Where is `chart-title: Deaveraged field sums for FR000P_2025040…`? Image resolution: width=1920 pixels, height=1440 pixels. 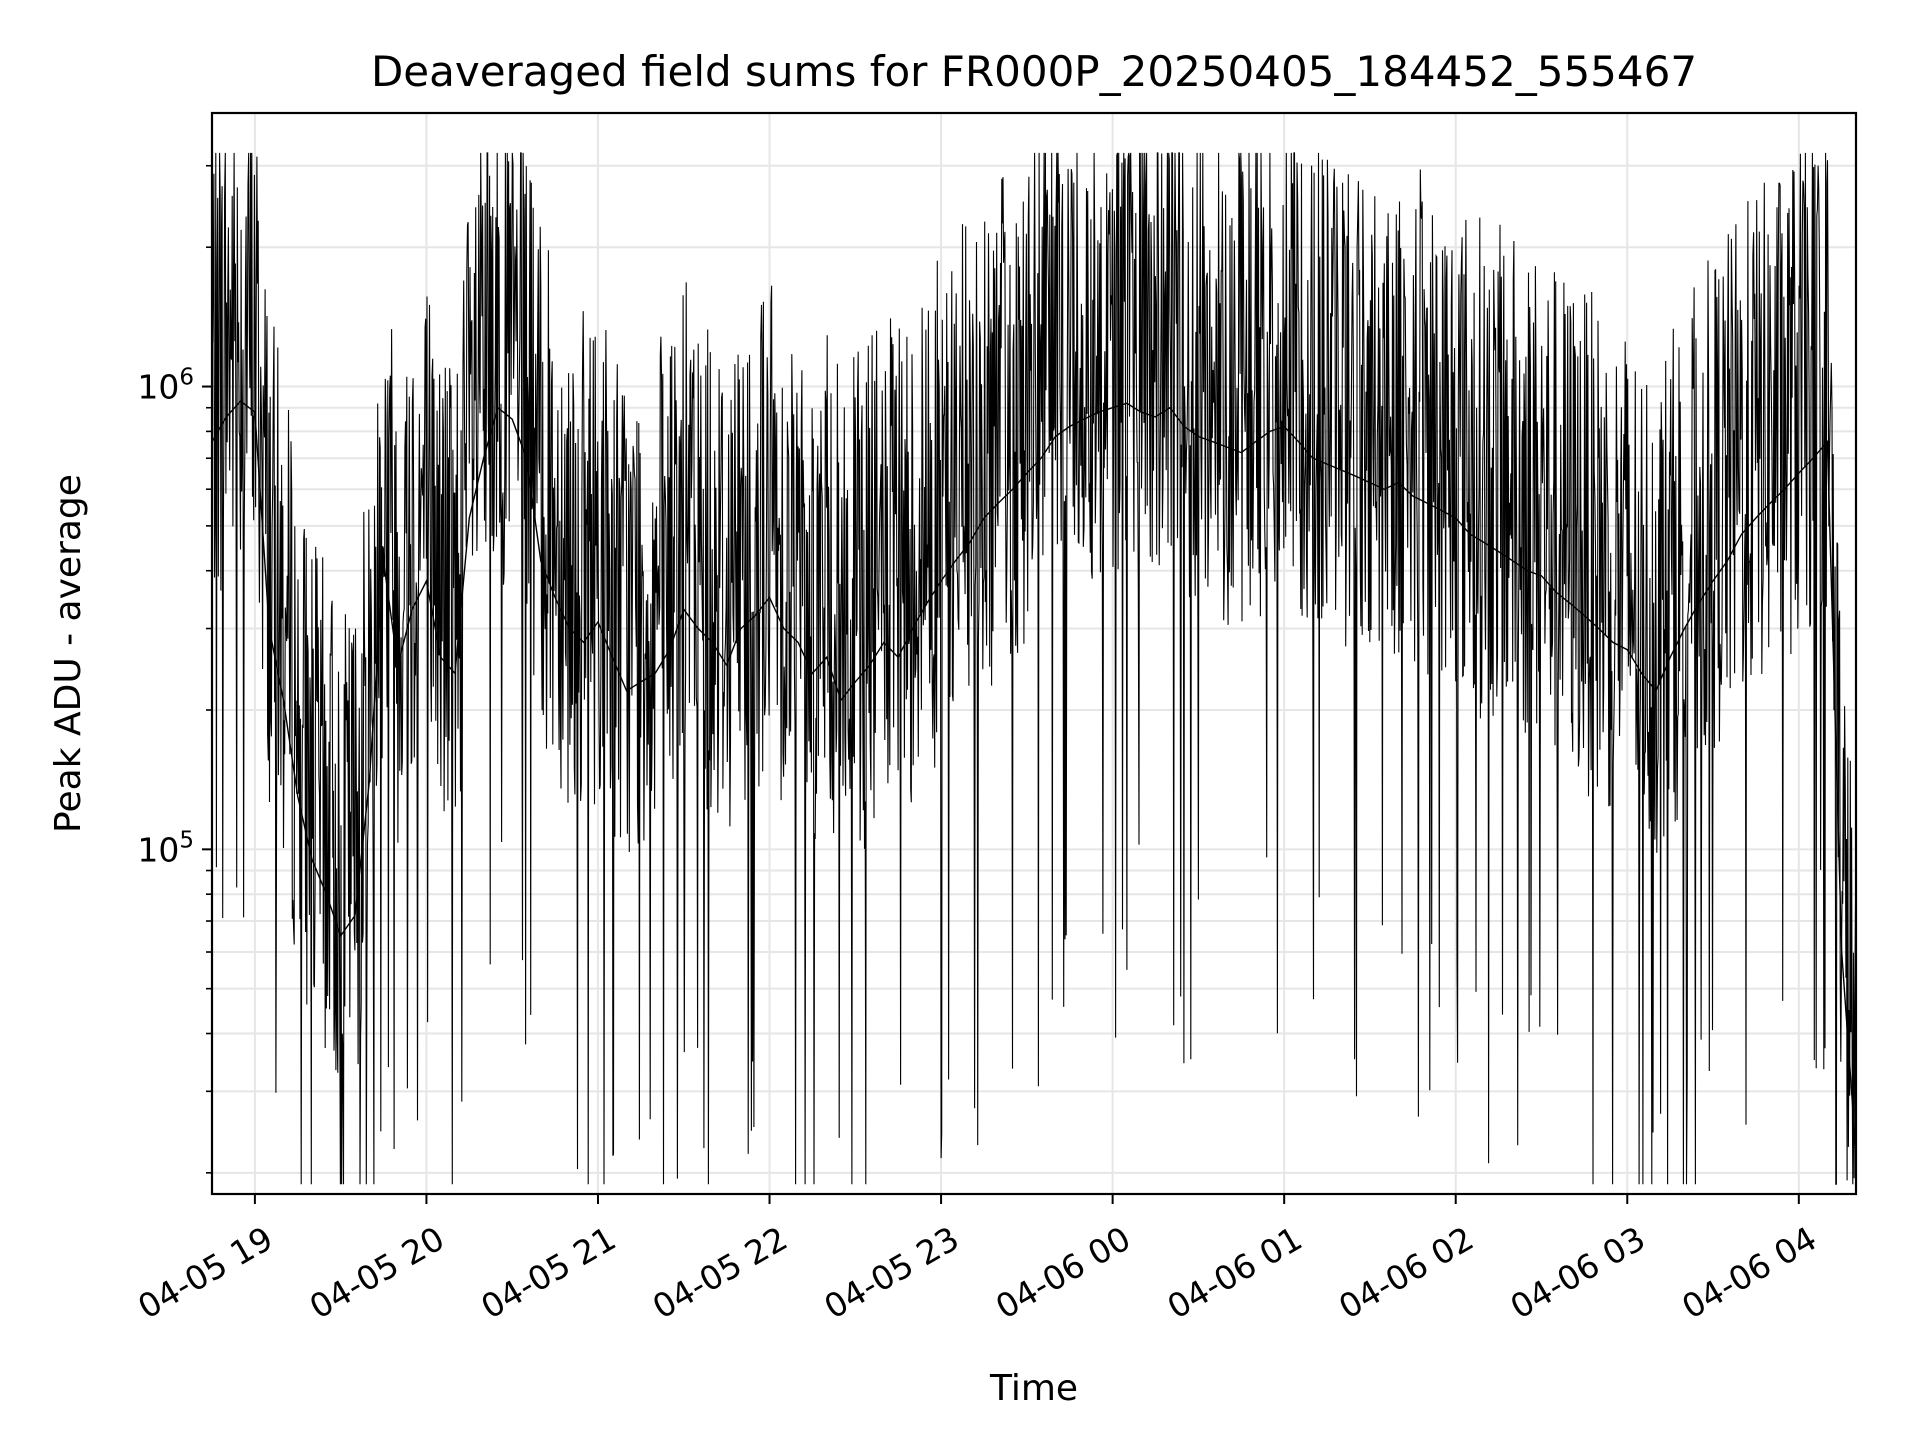 chart-title: Deaveraged field sums for FR000P_2025040… is located at coordinates (1034, 71).